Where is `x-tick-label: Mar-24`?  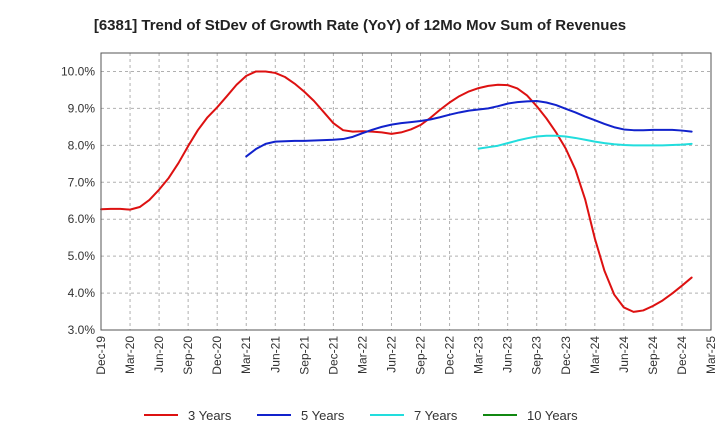
x-tick-label: Mar-24 is located at coordinates (595, 355).